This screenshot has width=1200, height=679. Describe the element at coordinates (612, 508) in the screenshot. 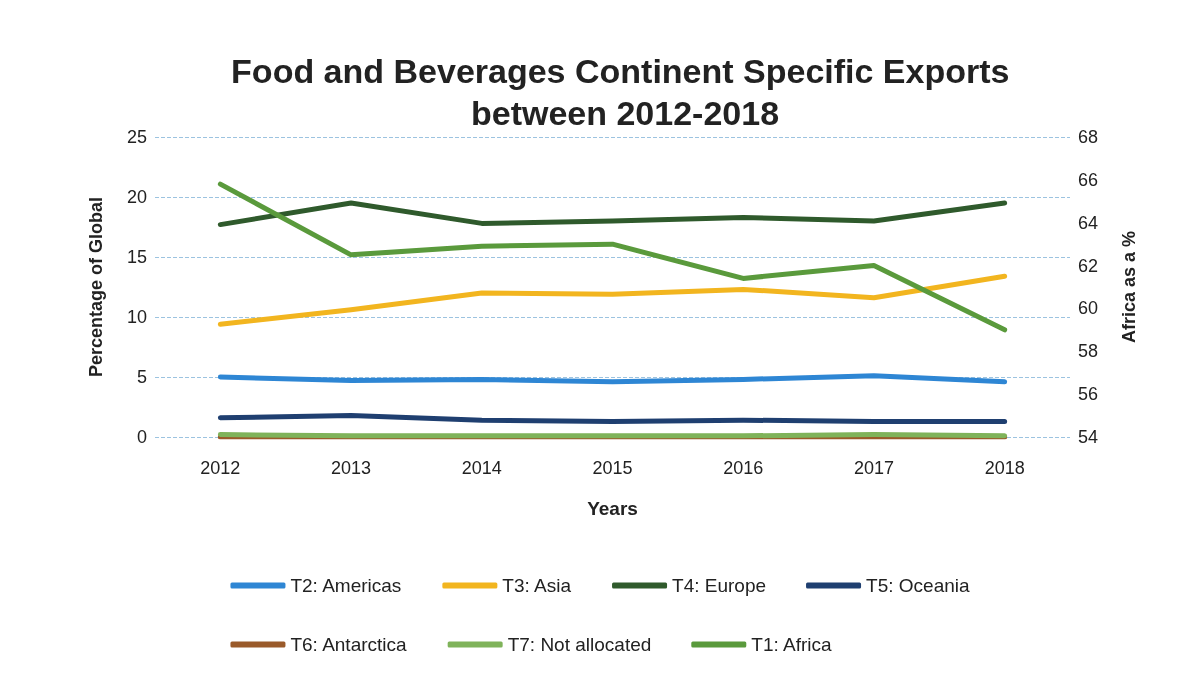

I see `x-axis-title: Years` at that location.